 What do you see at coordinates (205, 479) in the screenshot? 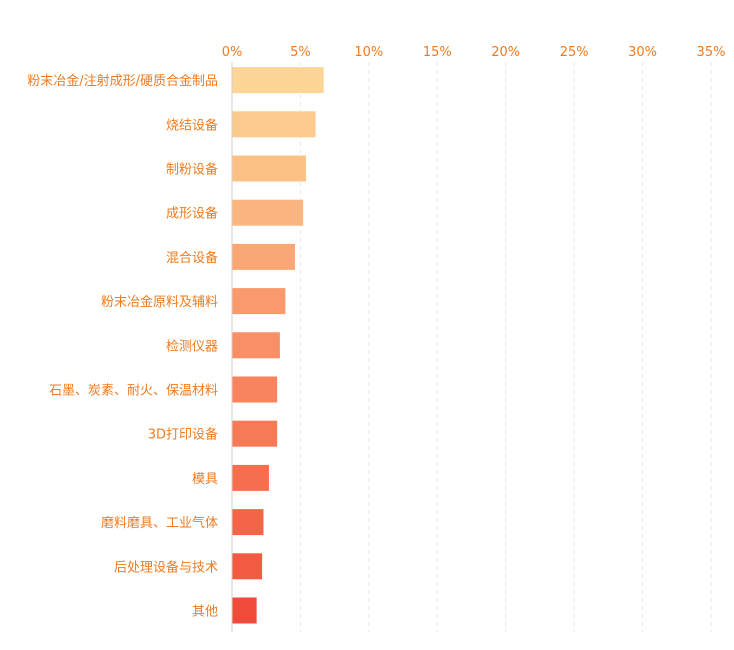
I see `category-label: 模具` at bounding box center [205, 479].